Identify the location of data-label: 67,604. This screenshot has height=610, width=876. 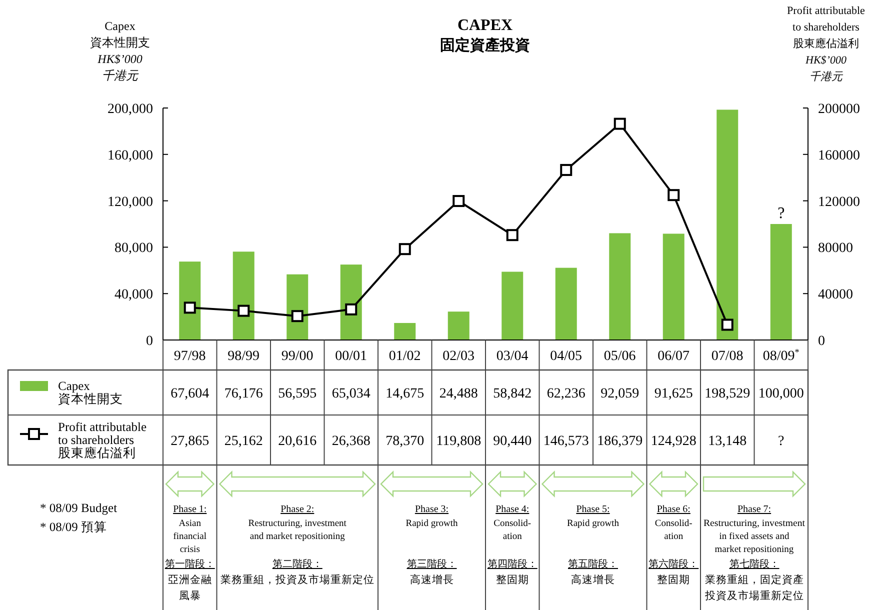
(190, 394).